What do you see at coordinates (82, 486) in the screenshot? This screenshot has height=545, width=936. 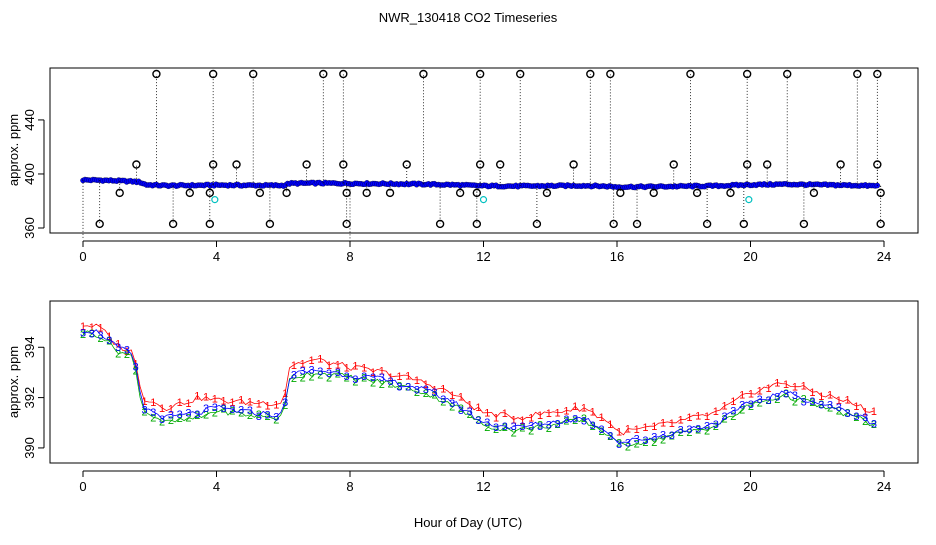 I see `bottom-x-tick-label: 0` at bounding box center [82, 486].